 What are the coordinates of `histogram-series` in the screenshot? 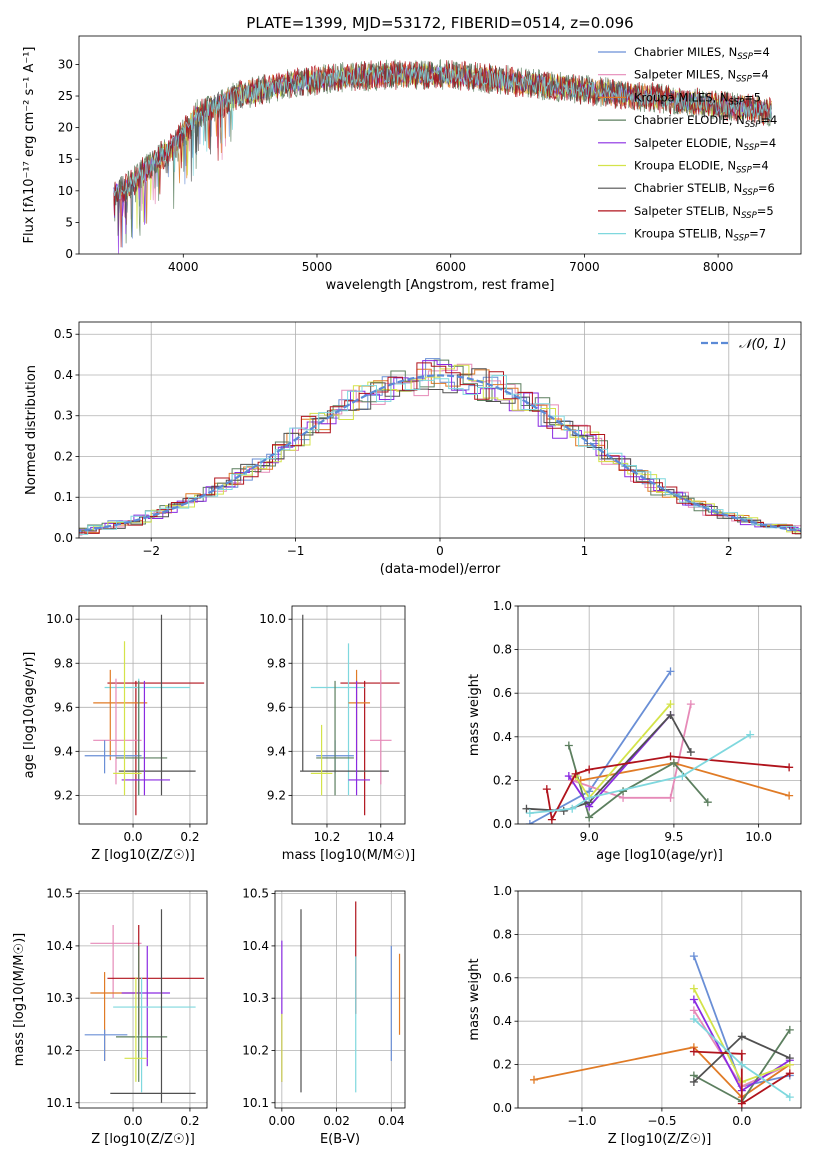 It's located at (440, 448).